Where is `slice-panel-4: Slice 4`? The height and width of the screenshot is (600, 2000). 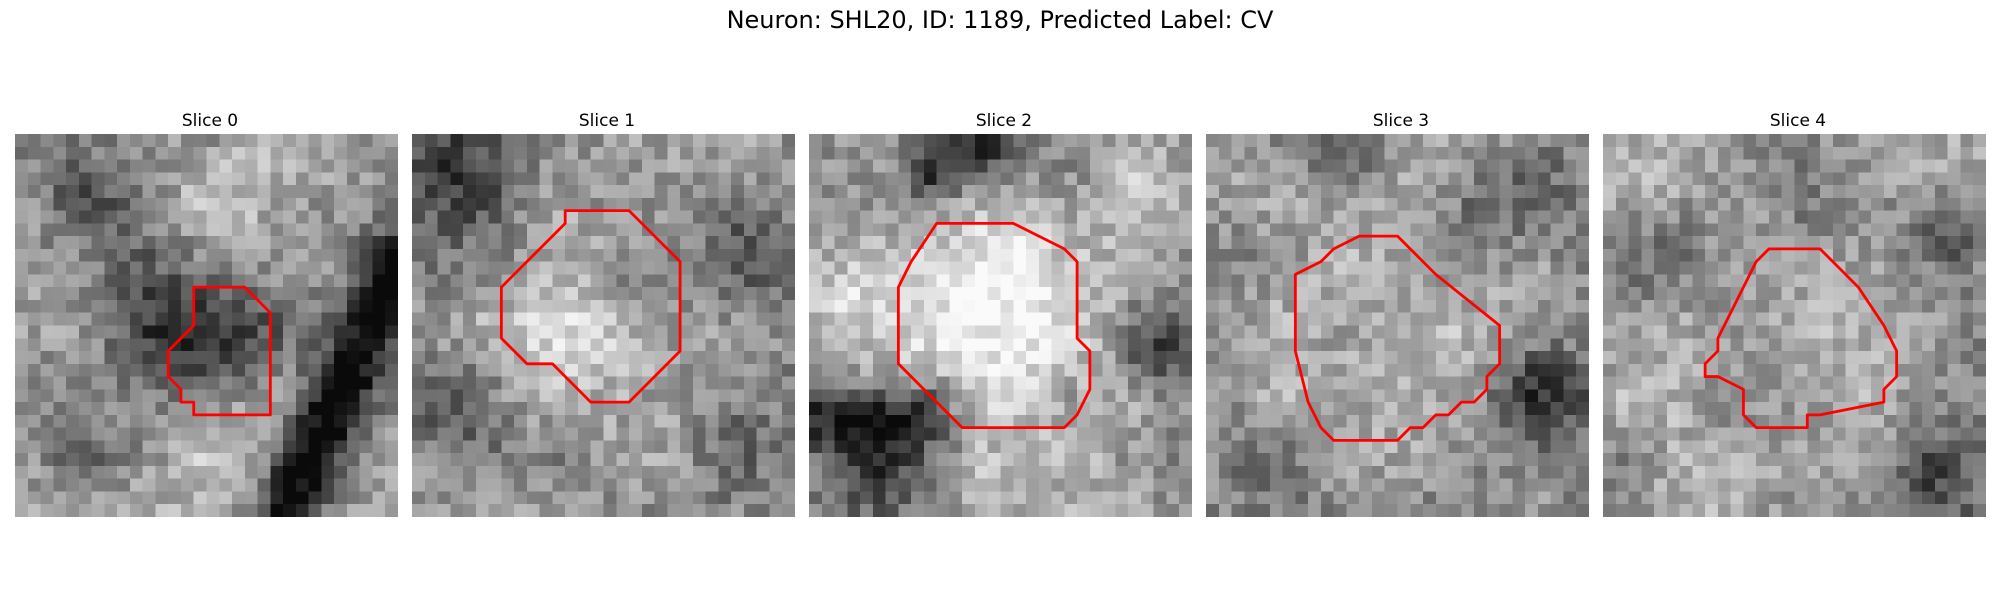
slice-panel-4: Slice 4 is located at coordinates (1798, 312).